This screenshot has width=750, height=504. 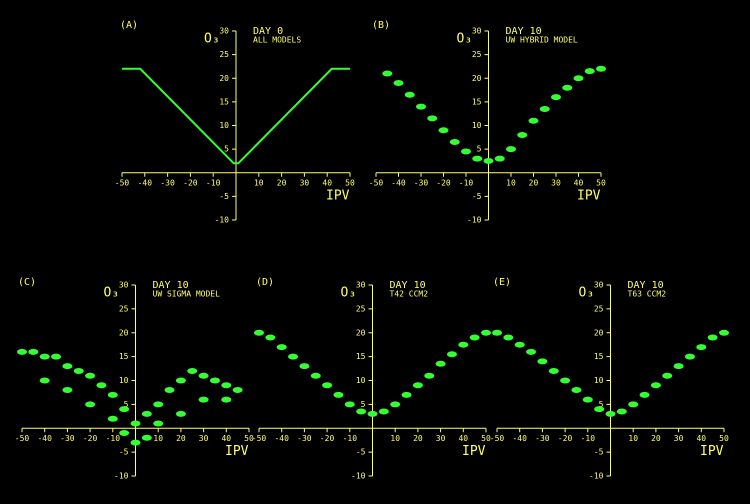 I want to click on data-line, so click(x=236, y=116).